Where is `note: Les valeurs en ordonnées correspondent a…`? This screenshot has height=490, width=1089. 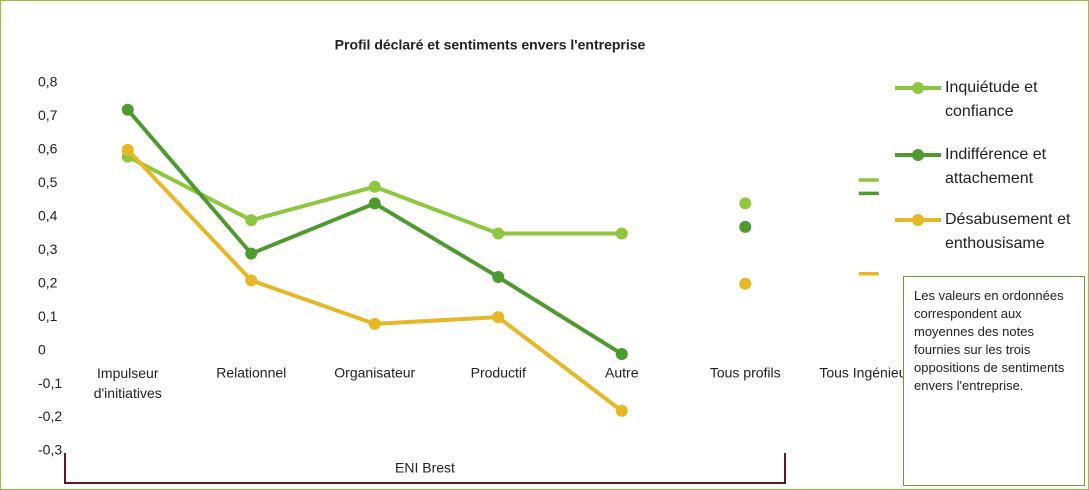 note: Les valeurs en ordonnées correspondent a… is located at coordinates (994, 381).